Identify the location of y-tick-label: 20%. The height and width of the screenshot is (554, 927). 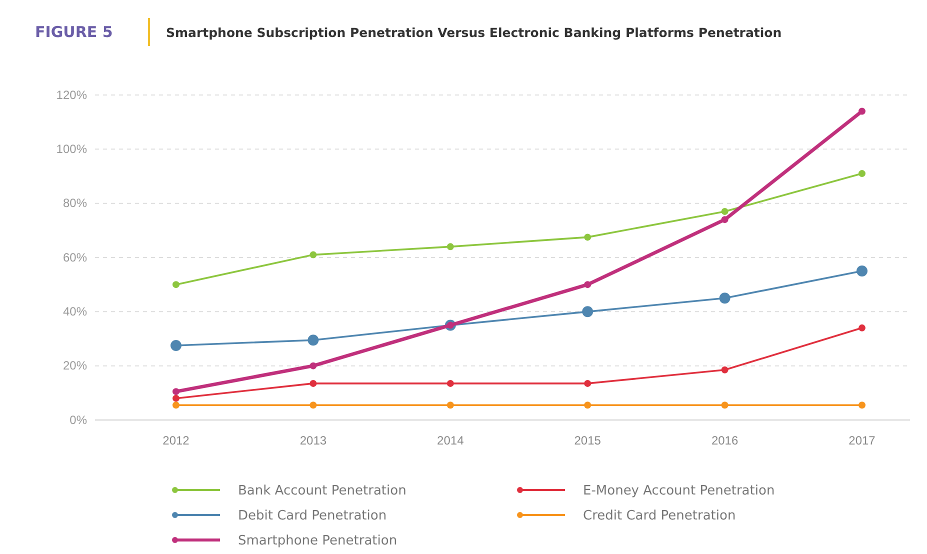
(75, 365).